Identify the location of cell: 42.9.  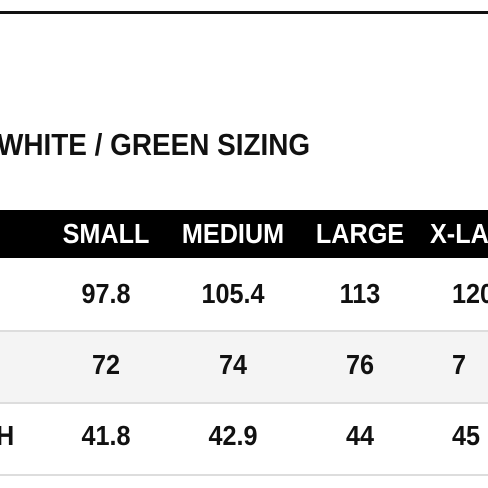
(233, 435).